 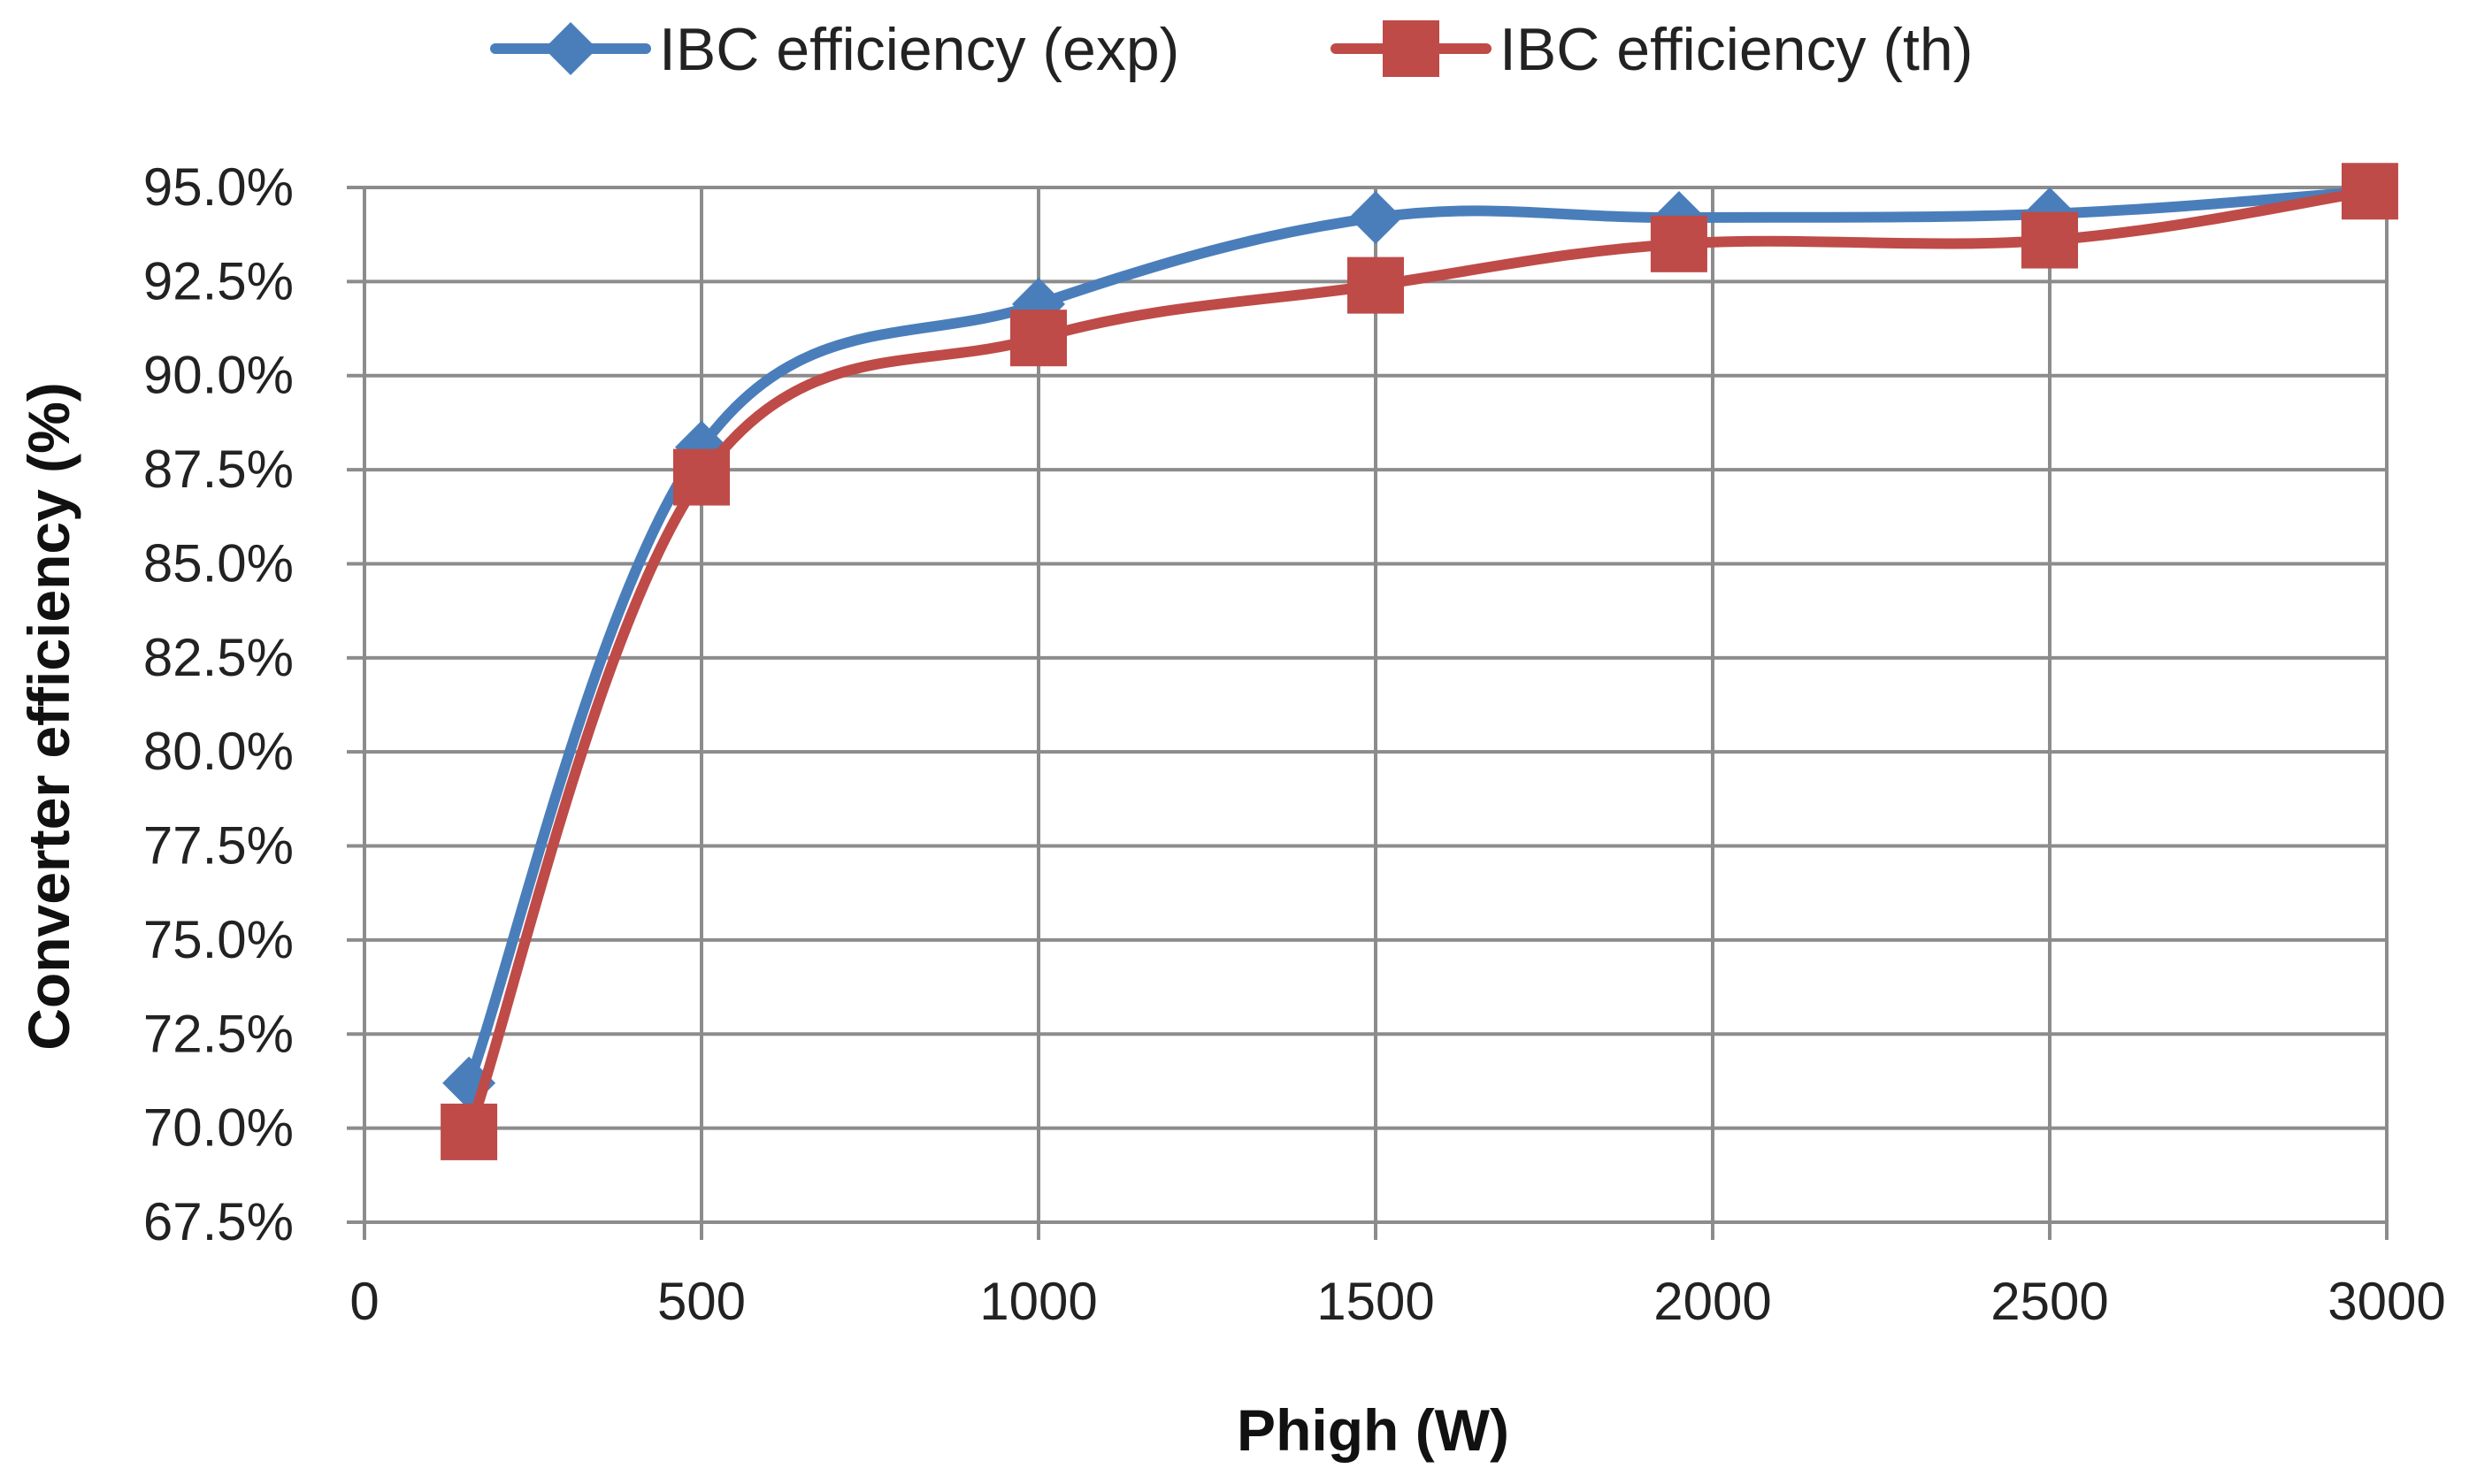 What do you see at coordinates (218, 1221) in the screenshot?
I see `y-tick-label: 67.5%` at bounding box center [218, 1221].